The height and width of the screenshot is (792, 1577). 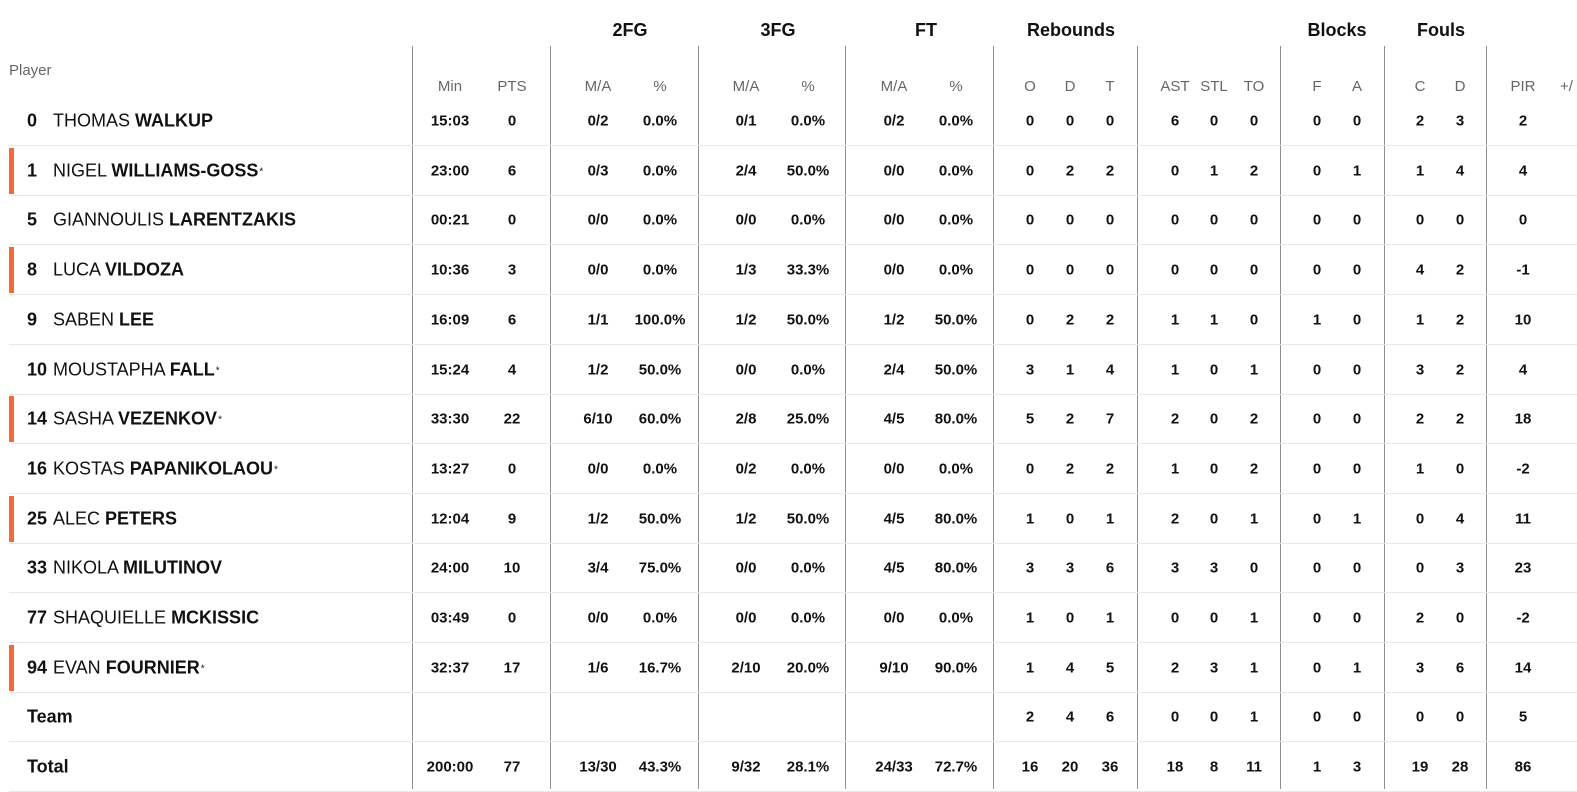 I want to click on cell-reb-d: 0, so click(x=1070, y=519).